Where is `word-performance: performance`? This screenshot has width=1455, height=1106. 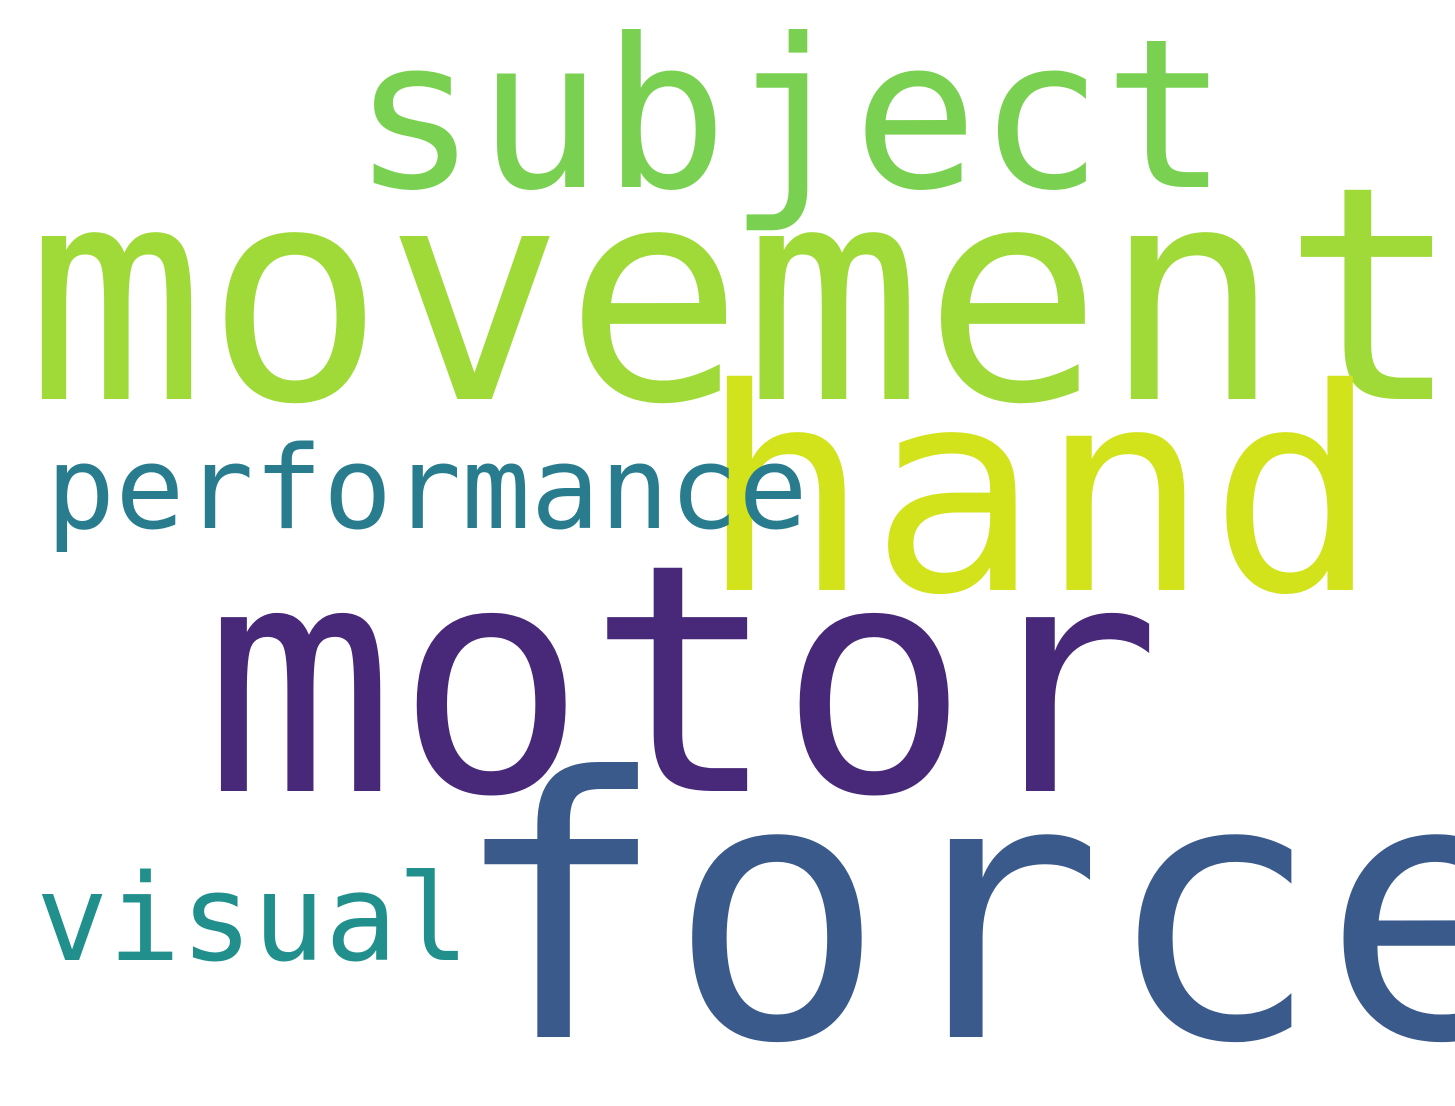 word-performance: performance is located at coordinates (427, 489).